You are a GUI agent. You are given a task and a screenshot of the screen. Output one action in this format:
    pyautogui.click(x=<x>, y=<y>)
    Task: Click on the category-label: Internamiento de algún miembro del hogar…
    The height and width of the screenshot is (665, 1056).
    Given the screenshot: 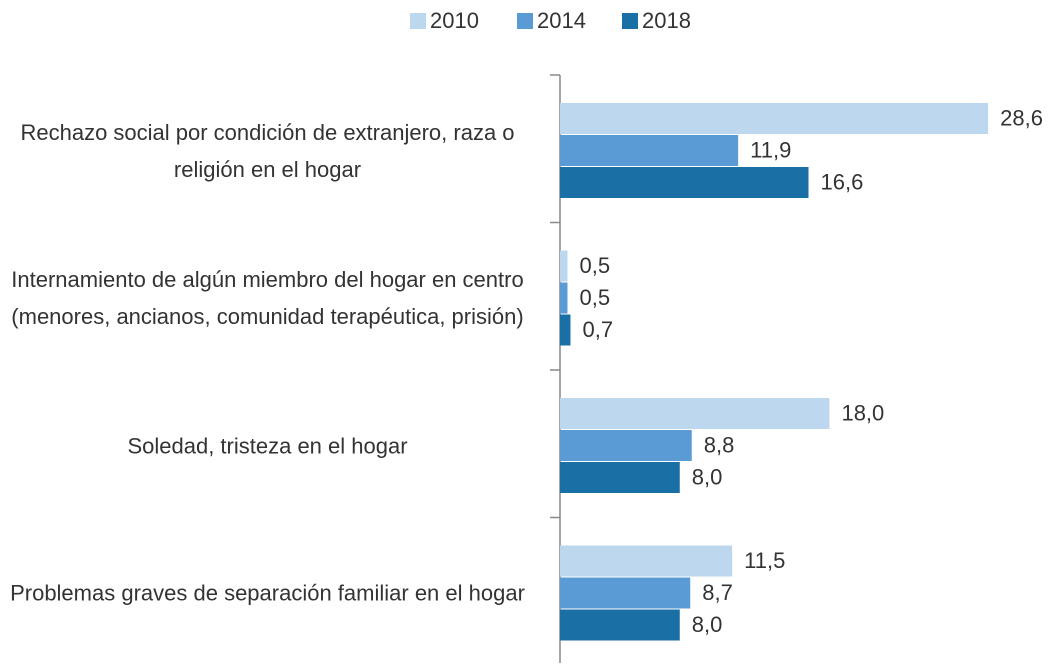 What is the action you would take?
    pyautogui.click(x=267, y=298)
    